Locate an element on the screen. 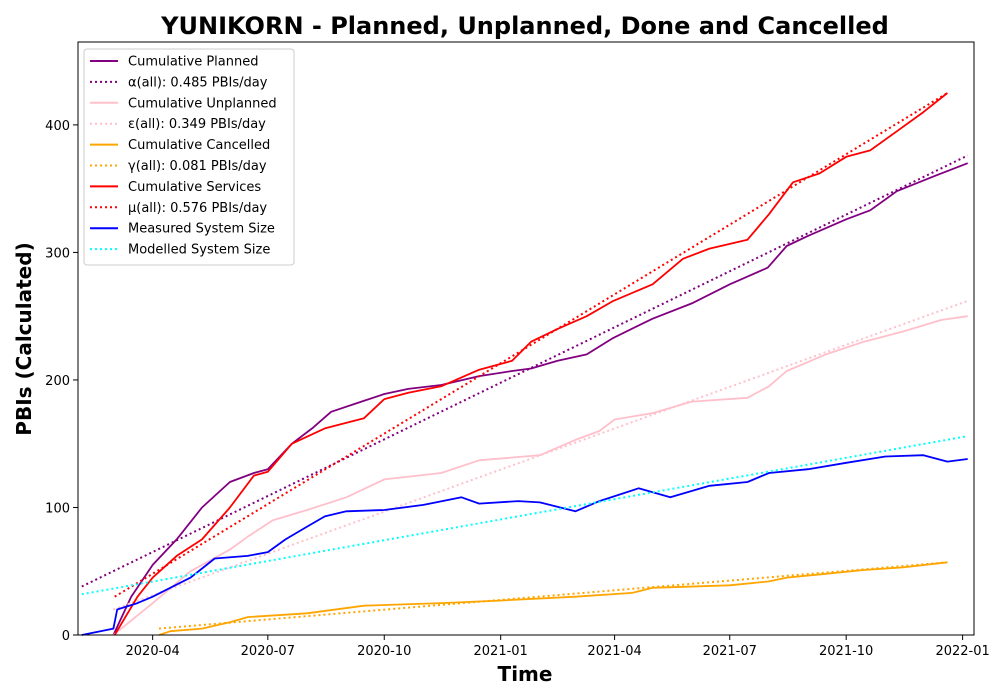 This screenshot has height=700, width=1000. y-tick-label: 200 is located at coordinates (57, 381).